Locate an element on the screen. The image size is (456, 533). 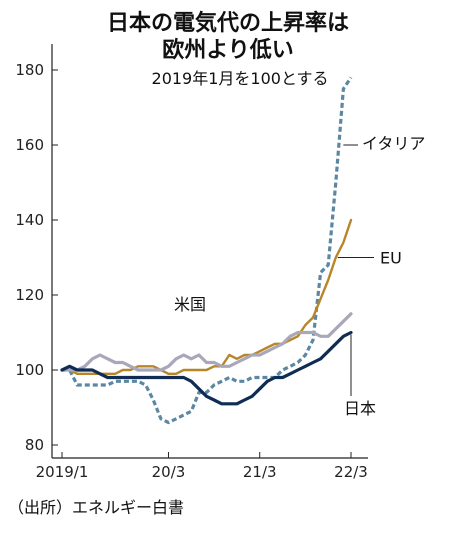
series-label: イタリア is located at coordinates (393, 143).